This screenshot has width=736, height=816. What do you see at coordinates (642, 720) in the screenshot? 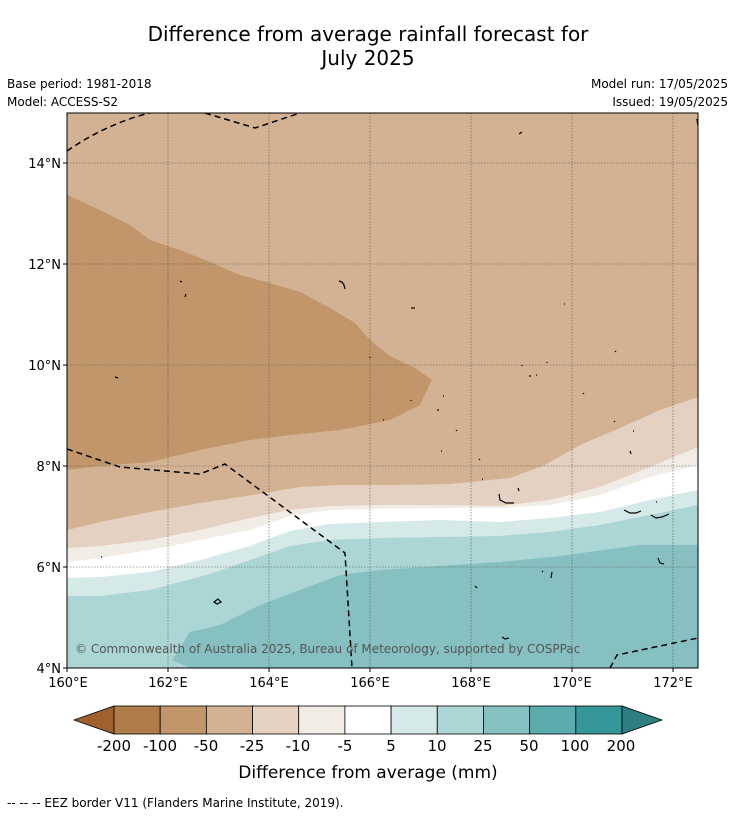
I see `colorbar-high-extend` at bounding box center [642, 720].